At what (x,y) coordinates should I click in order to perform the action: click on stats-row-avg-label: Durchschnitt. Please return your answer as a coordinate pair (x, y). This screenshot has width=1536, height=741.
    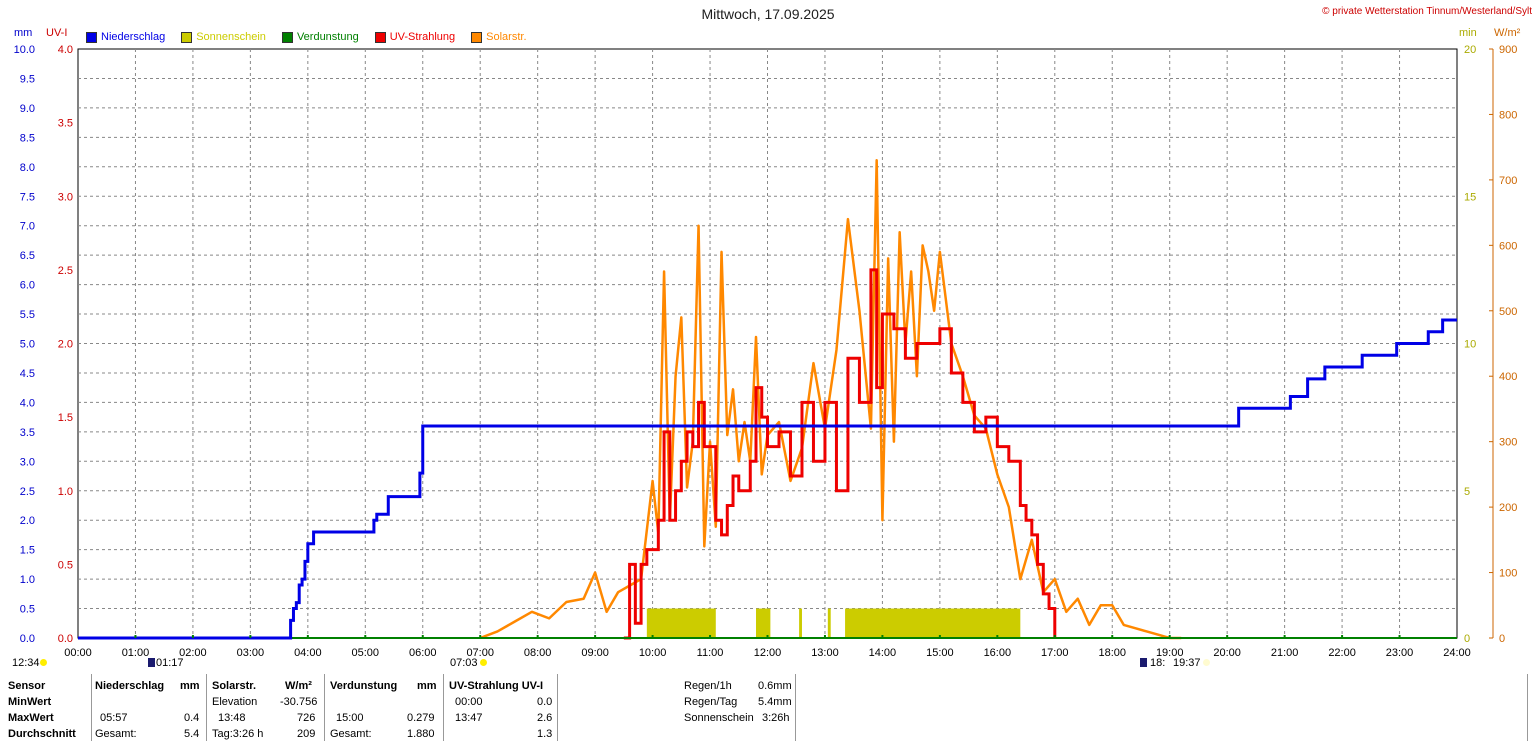
    Looking at the image, I should click on (42, 734).